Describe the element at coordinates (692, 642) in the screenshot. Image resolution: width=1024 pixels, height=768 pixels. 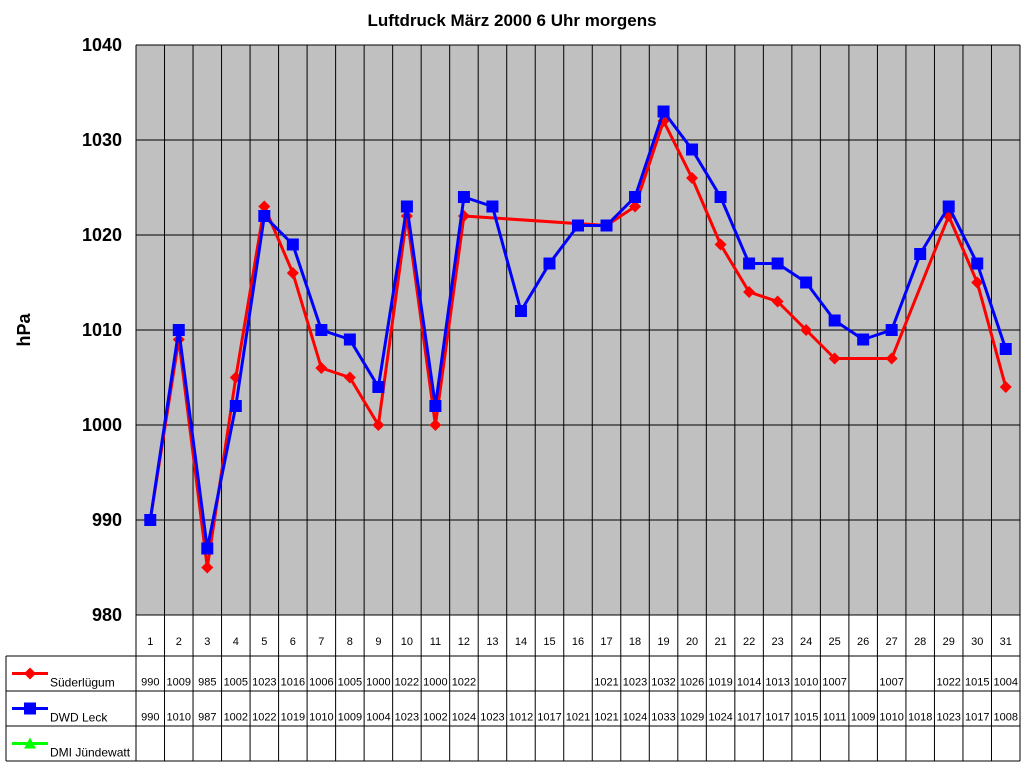
I see `x-tick-label: 20` at that location.